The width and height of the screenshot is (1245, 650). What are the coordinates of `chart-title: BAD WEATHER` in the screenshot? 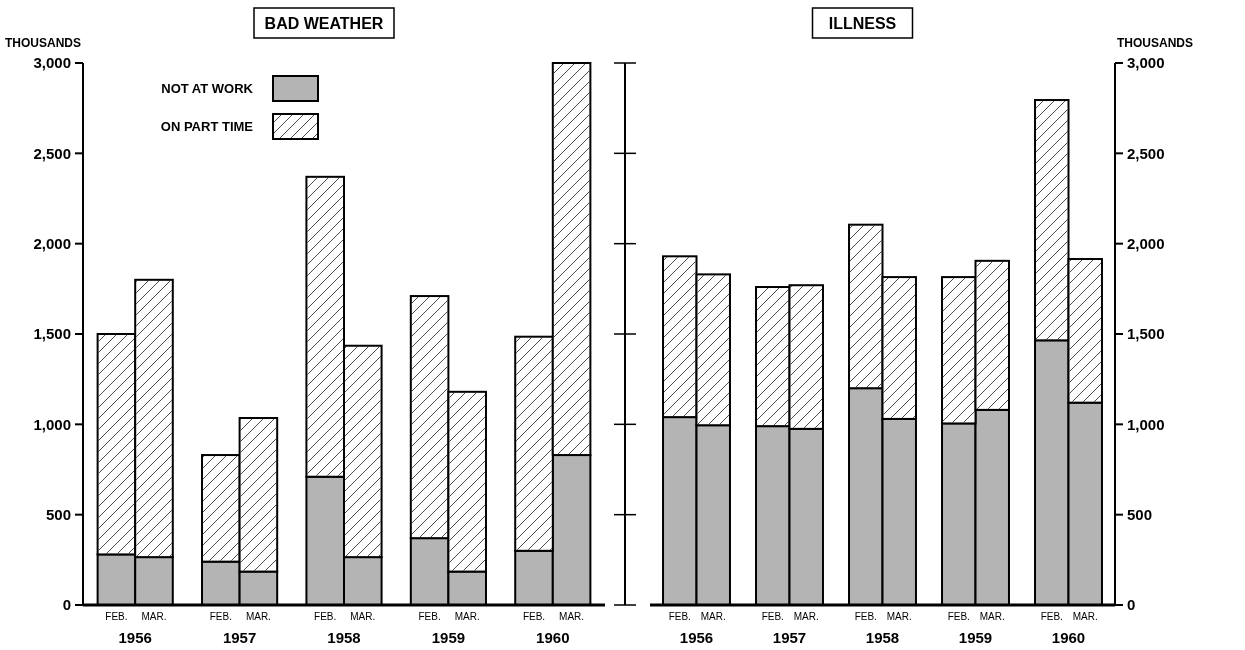 It's located at (324, 23).